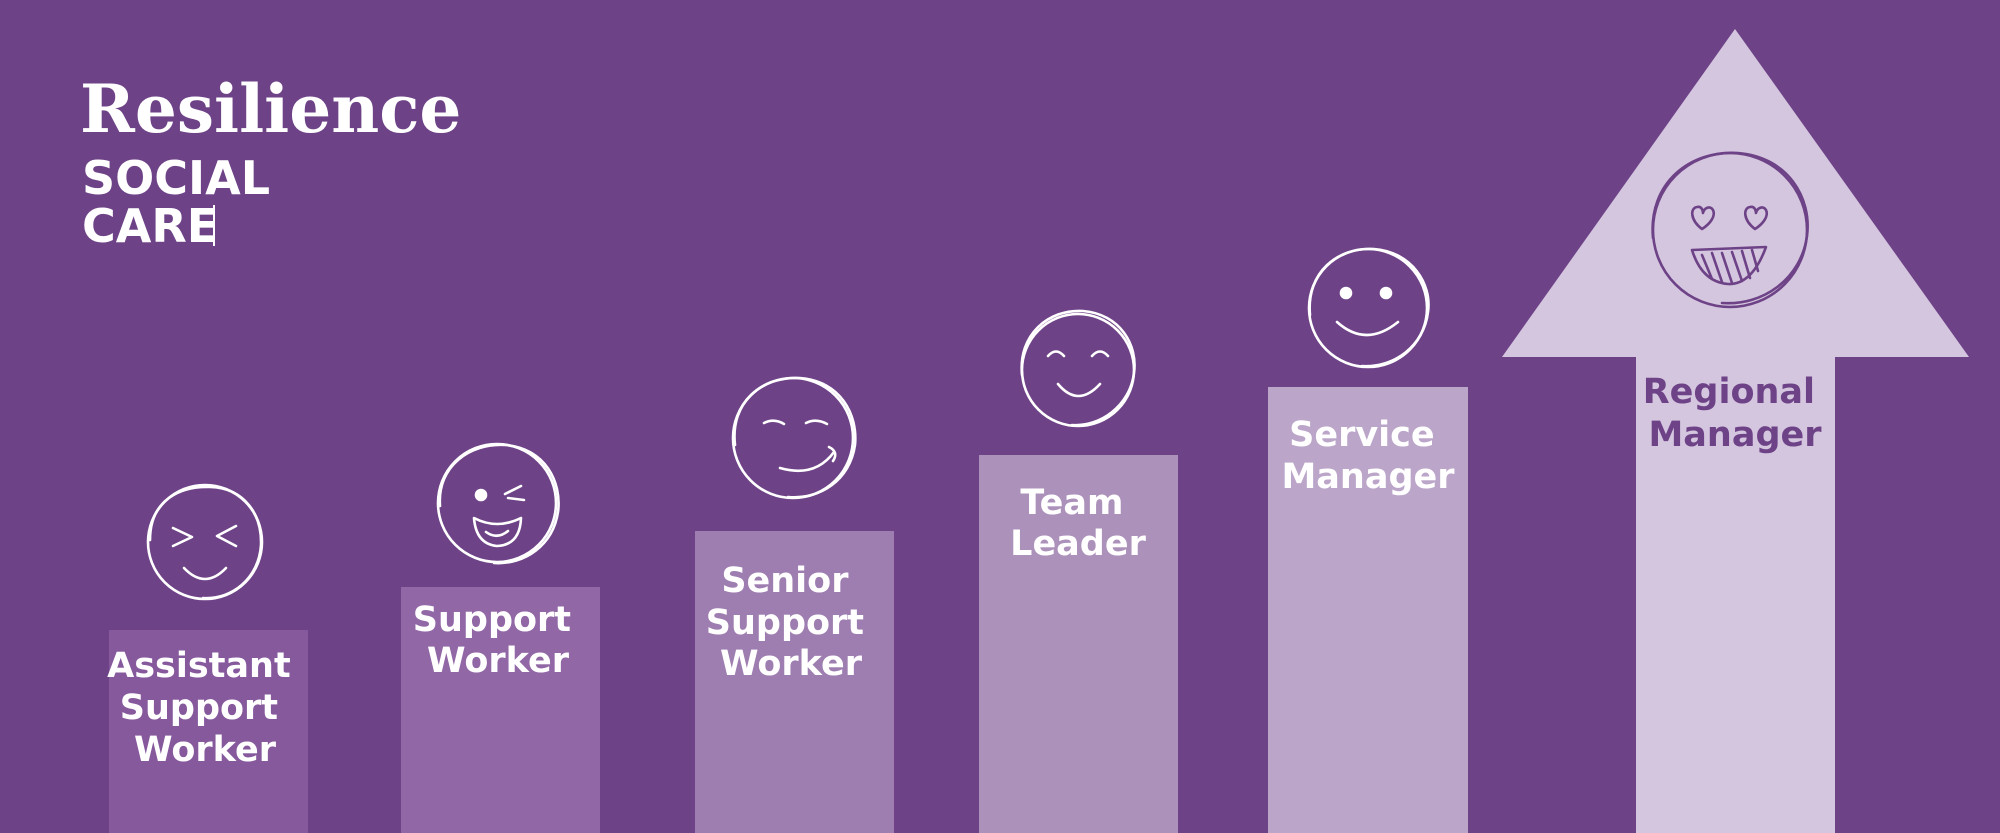 Image resolution: width=2000 pixels, height=833 pixels. What do you see at coordinates (270, 109) in the screenshot?
I see `logo-title: Resilience` at bounding box center [270, 109].